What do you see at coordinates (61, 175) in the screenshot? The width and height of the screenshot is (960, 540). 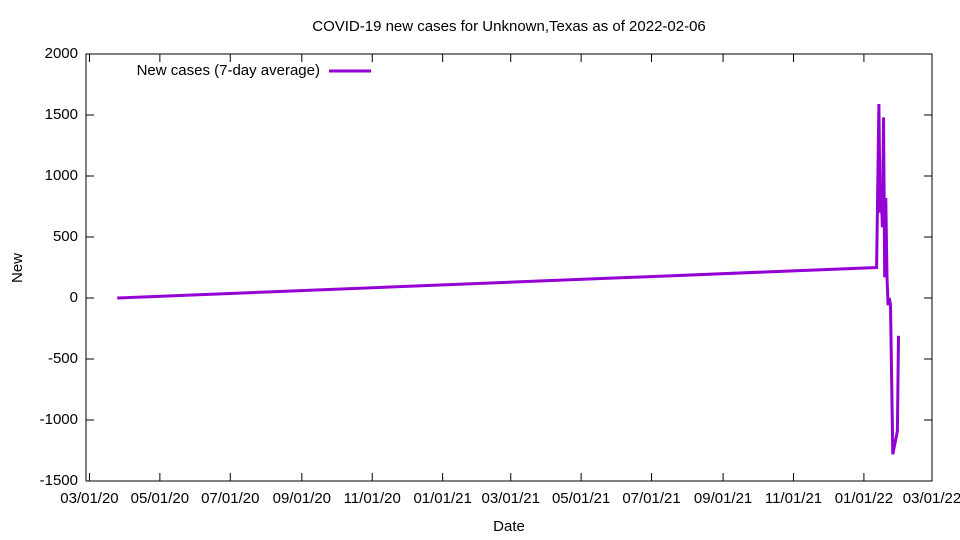 I see `y-tick-label: 1000` at bounding box center [61, 175].